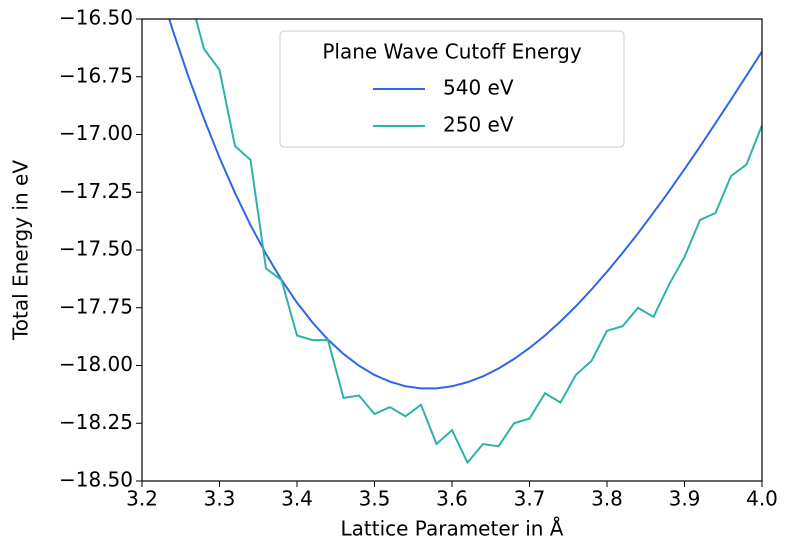 The width and height of the screenshot is (791, 558). What do you see at coordinates (21, 250) in the screenshot?
I see `y-axis-label: Total Energy in eV` at bounding box center [21, 250].